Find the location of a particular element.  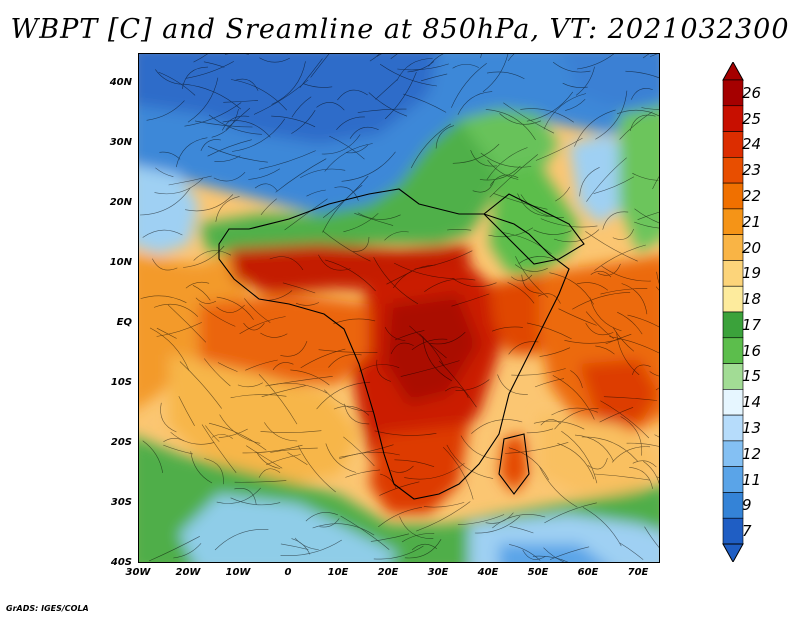

lon-tick-label: 70E is located at coordinates (638, 572).